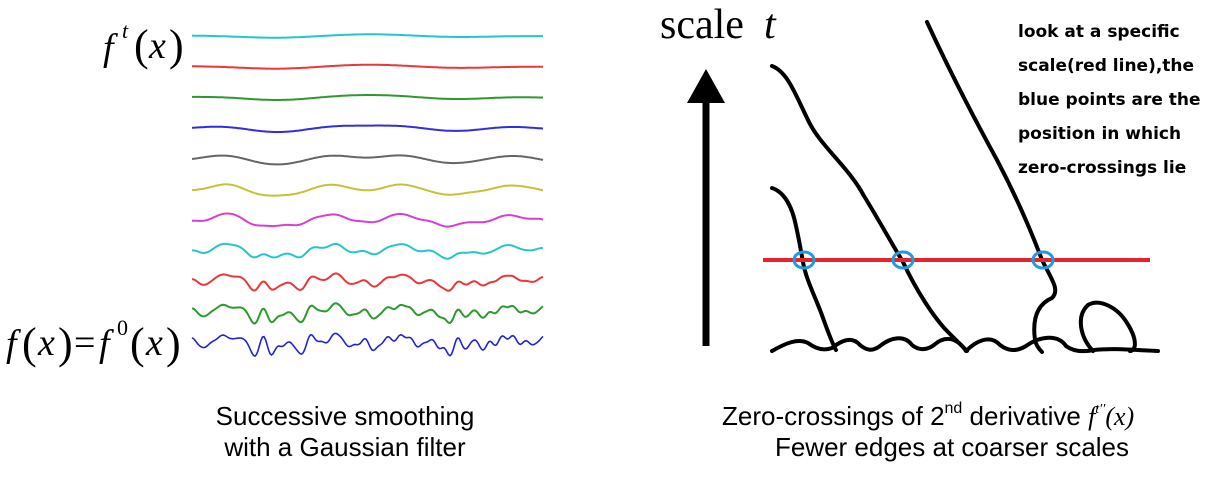 The width and height of the screenshot is (1211, 477). What do you see at coordinates (1102, 168) in the screenshot?
I see `note-line: zero-crossings lie` at bounding box center [1102, 168].